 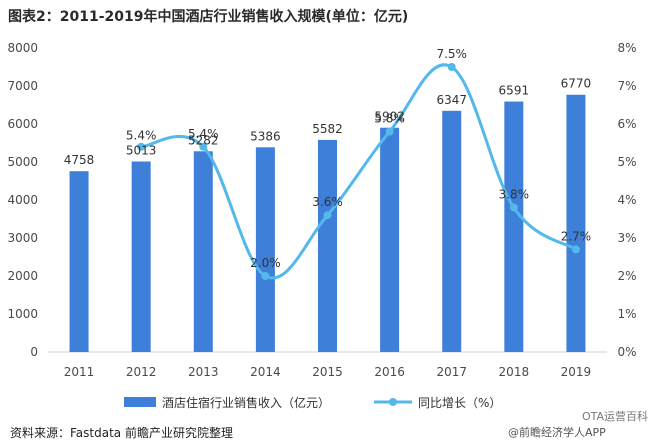 What do you see at coordinates (626, 124) in the screenshot?
I see `y-right-tick-label: 6%` at bounding box center [626, 124].